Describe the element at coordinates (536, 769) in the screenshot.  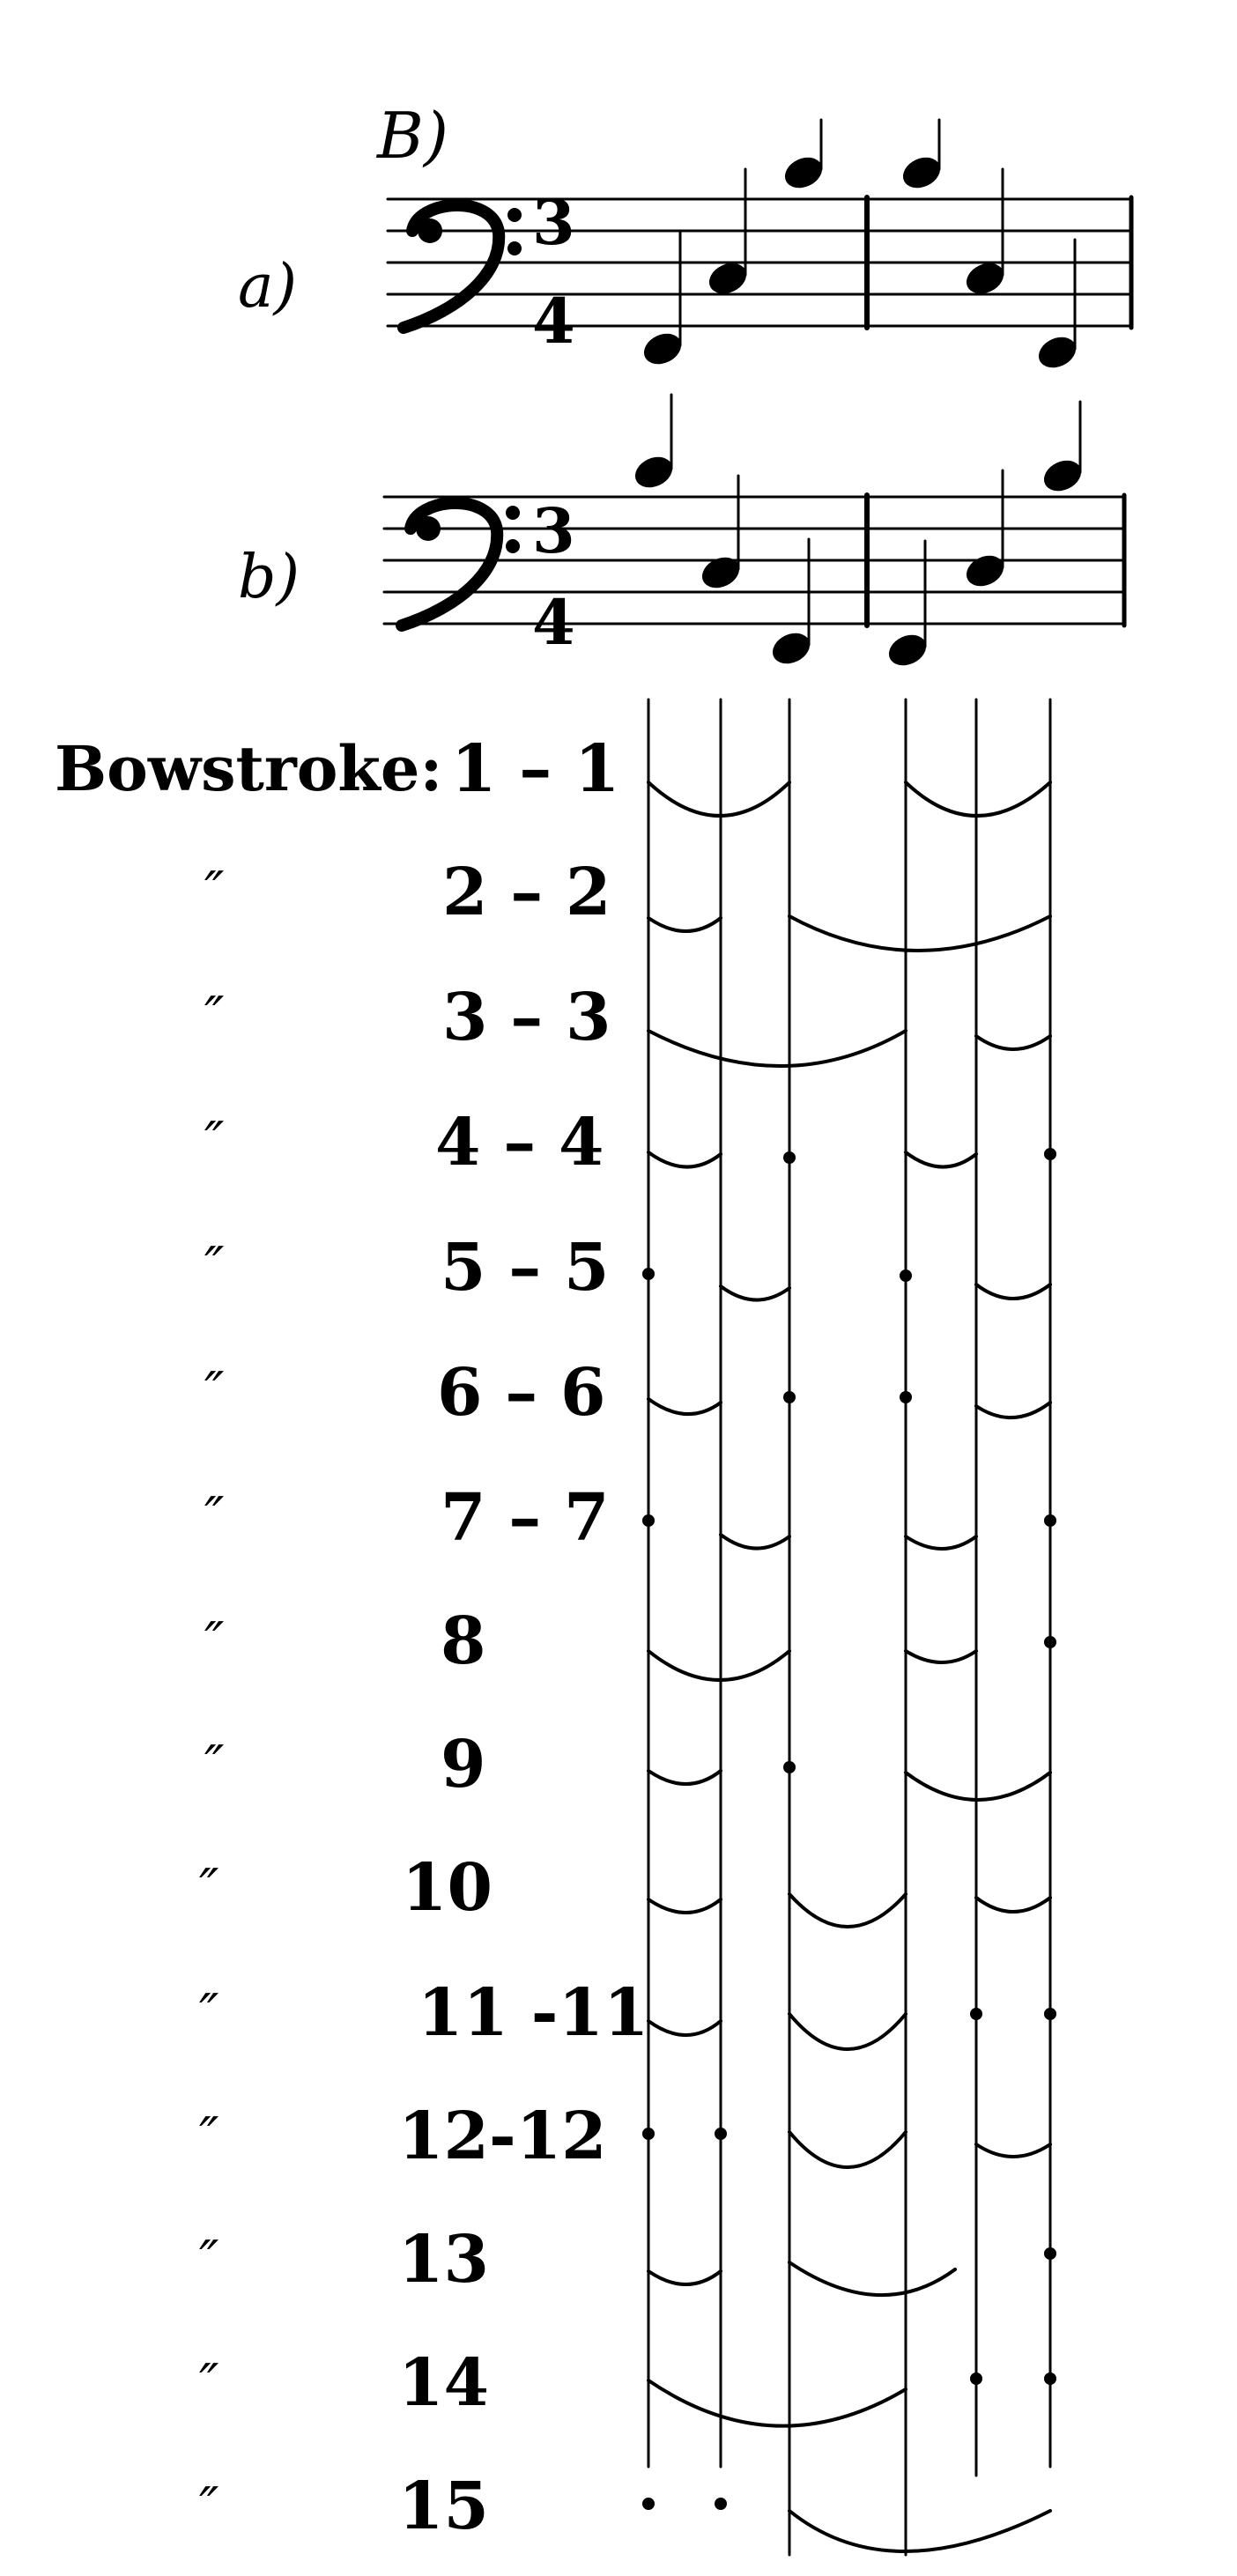
I see `row-number: 1 – 1` at that location.